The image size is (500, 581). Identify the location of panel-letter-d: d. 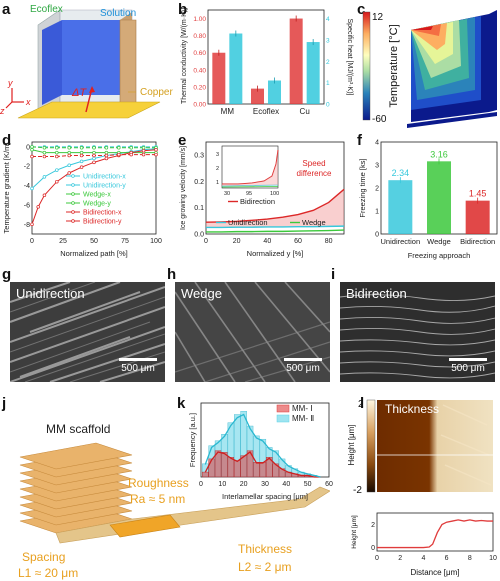
(7, 140).